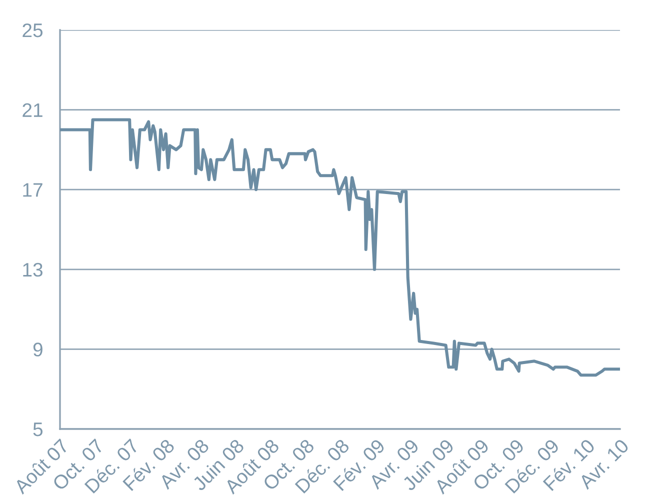 The width and height of the screenshot is (662, 498). Describe the element at coordinates (32, 30) in the screenshot. I see `y-tick-label: 25` at that location.